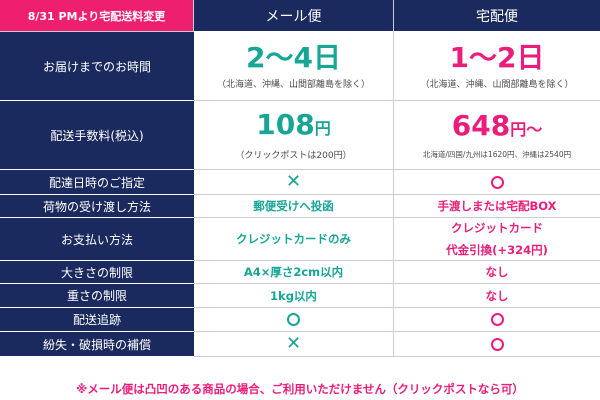  I want to click on takuhai-tracking, so click(497, 320).